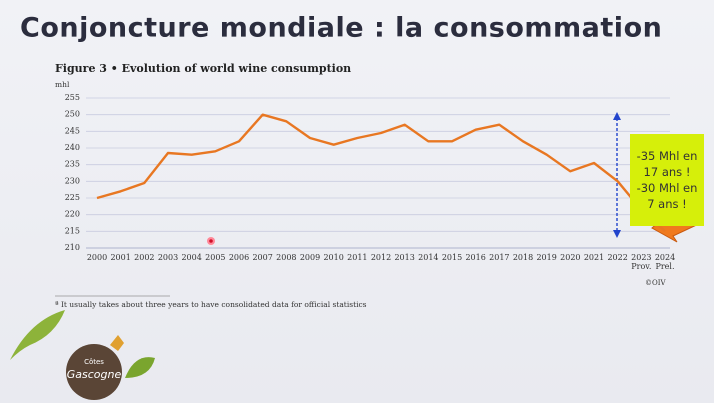 The height and width of the screenshot is (403, 714). I want to click on x-tick-label: 2006, so click(239, 257).